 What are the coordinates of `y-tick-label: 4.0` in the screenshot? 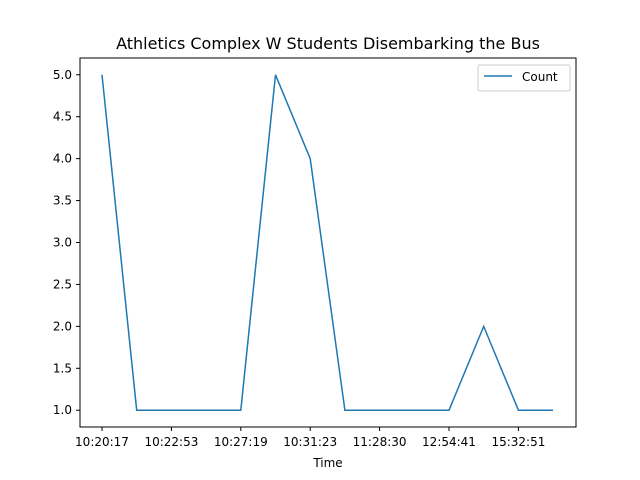 It's located at (62, 159).